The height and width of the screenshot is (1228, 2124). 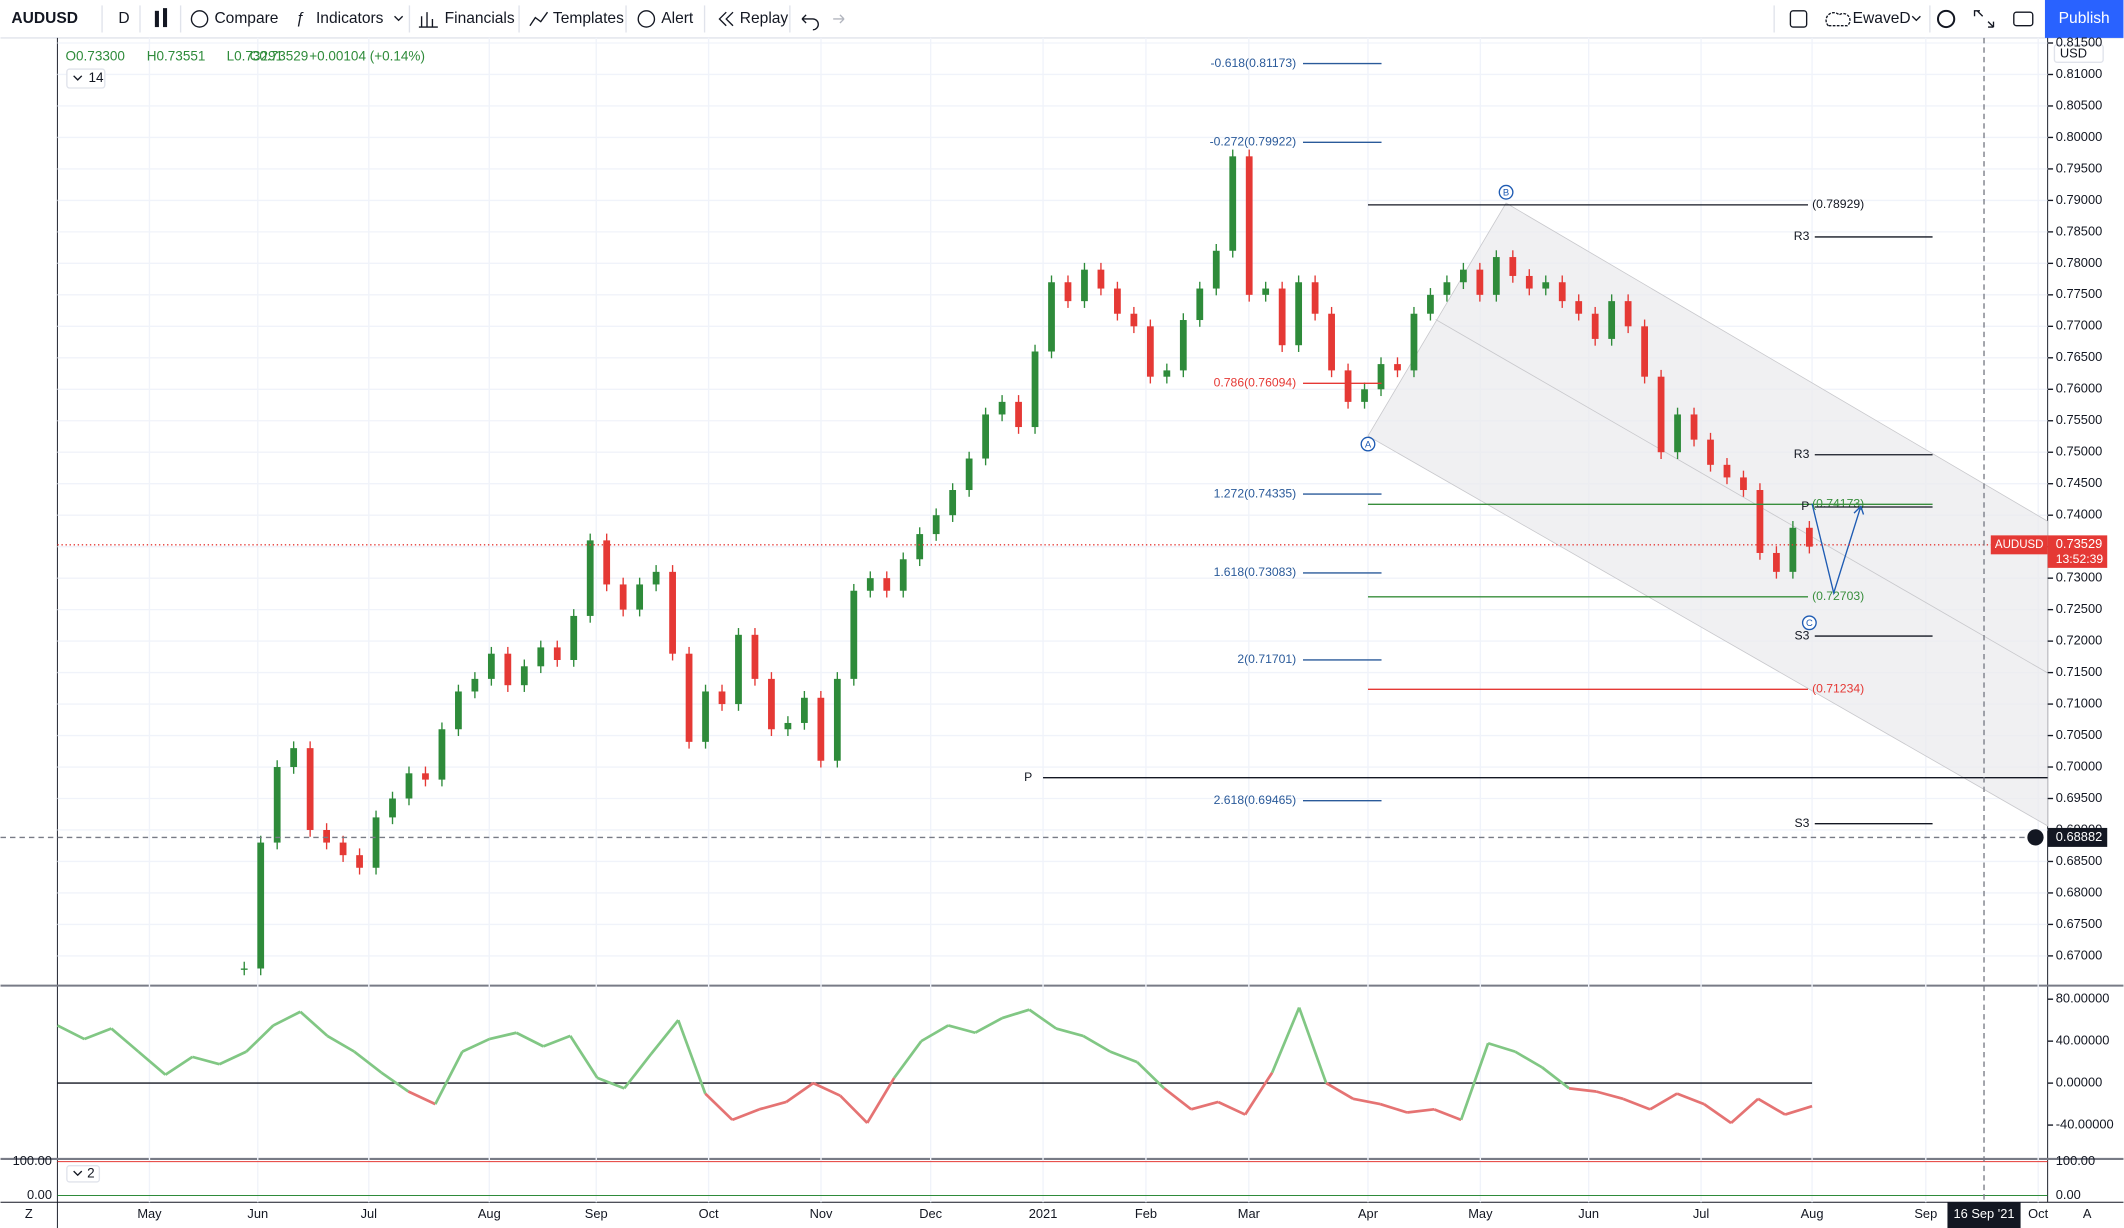 I want to click on y-tick-label: 0.69500, so click(x=2079, y=797).